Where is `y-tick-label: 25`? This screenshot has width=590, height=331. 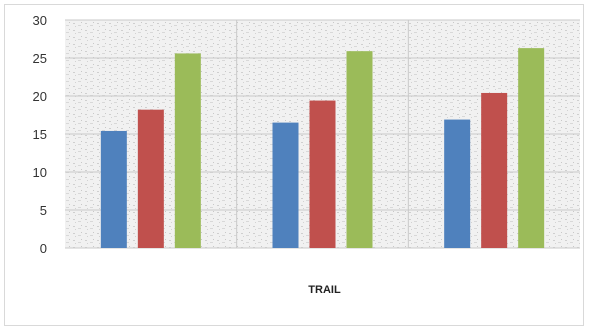
y-tick-label: 25 is located at coordinates (40, 58).